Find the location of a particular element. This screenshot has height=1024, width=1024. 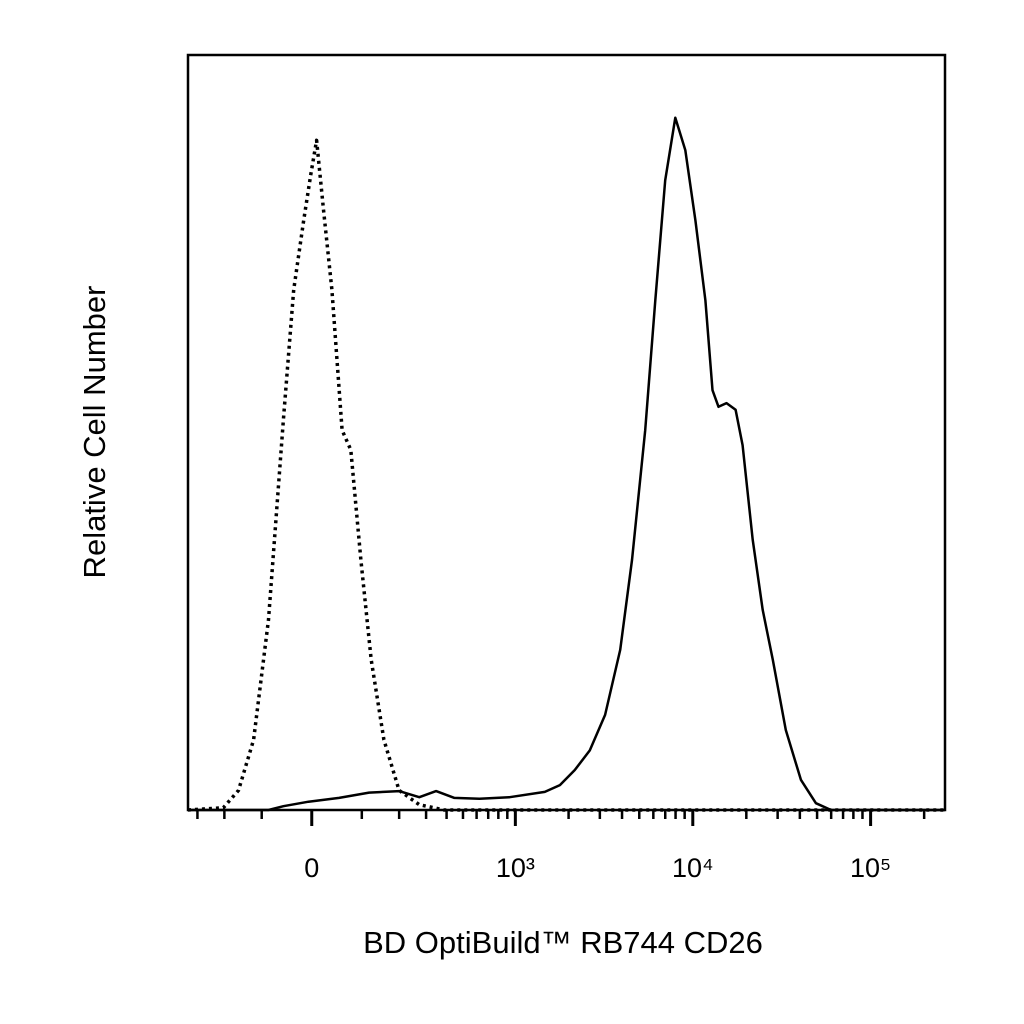

x-tick-label: 10⁴ is located at coordinates (693, 868).